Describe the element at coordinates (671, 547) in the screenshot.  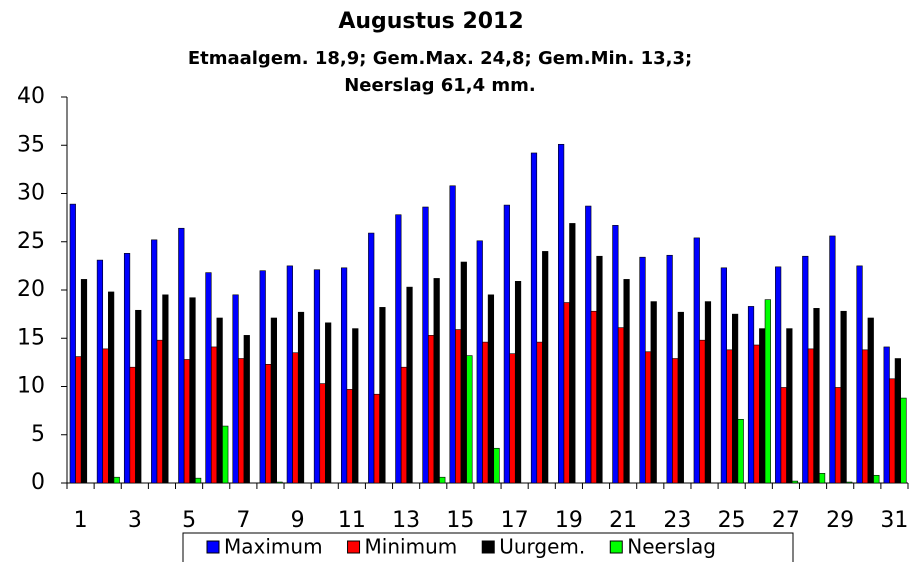
I see `legend-label: Neerslag` at that location.